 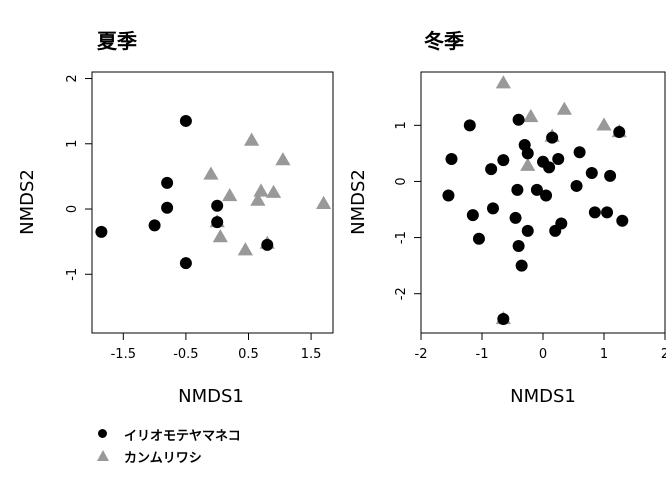 What do you see at coordinates (226, 456) in the screenshot?
I see `legend-item-eagle: カンムリワシ` at bounding box center [226, 456].